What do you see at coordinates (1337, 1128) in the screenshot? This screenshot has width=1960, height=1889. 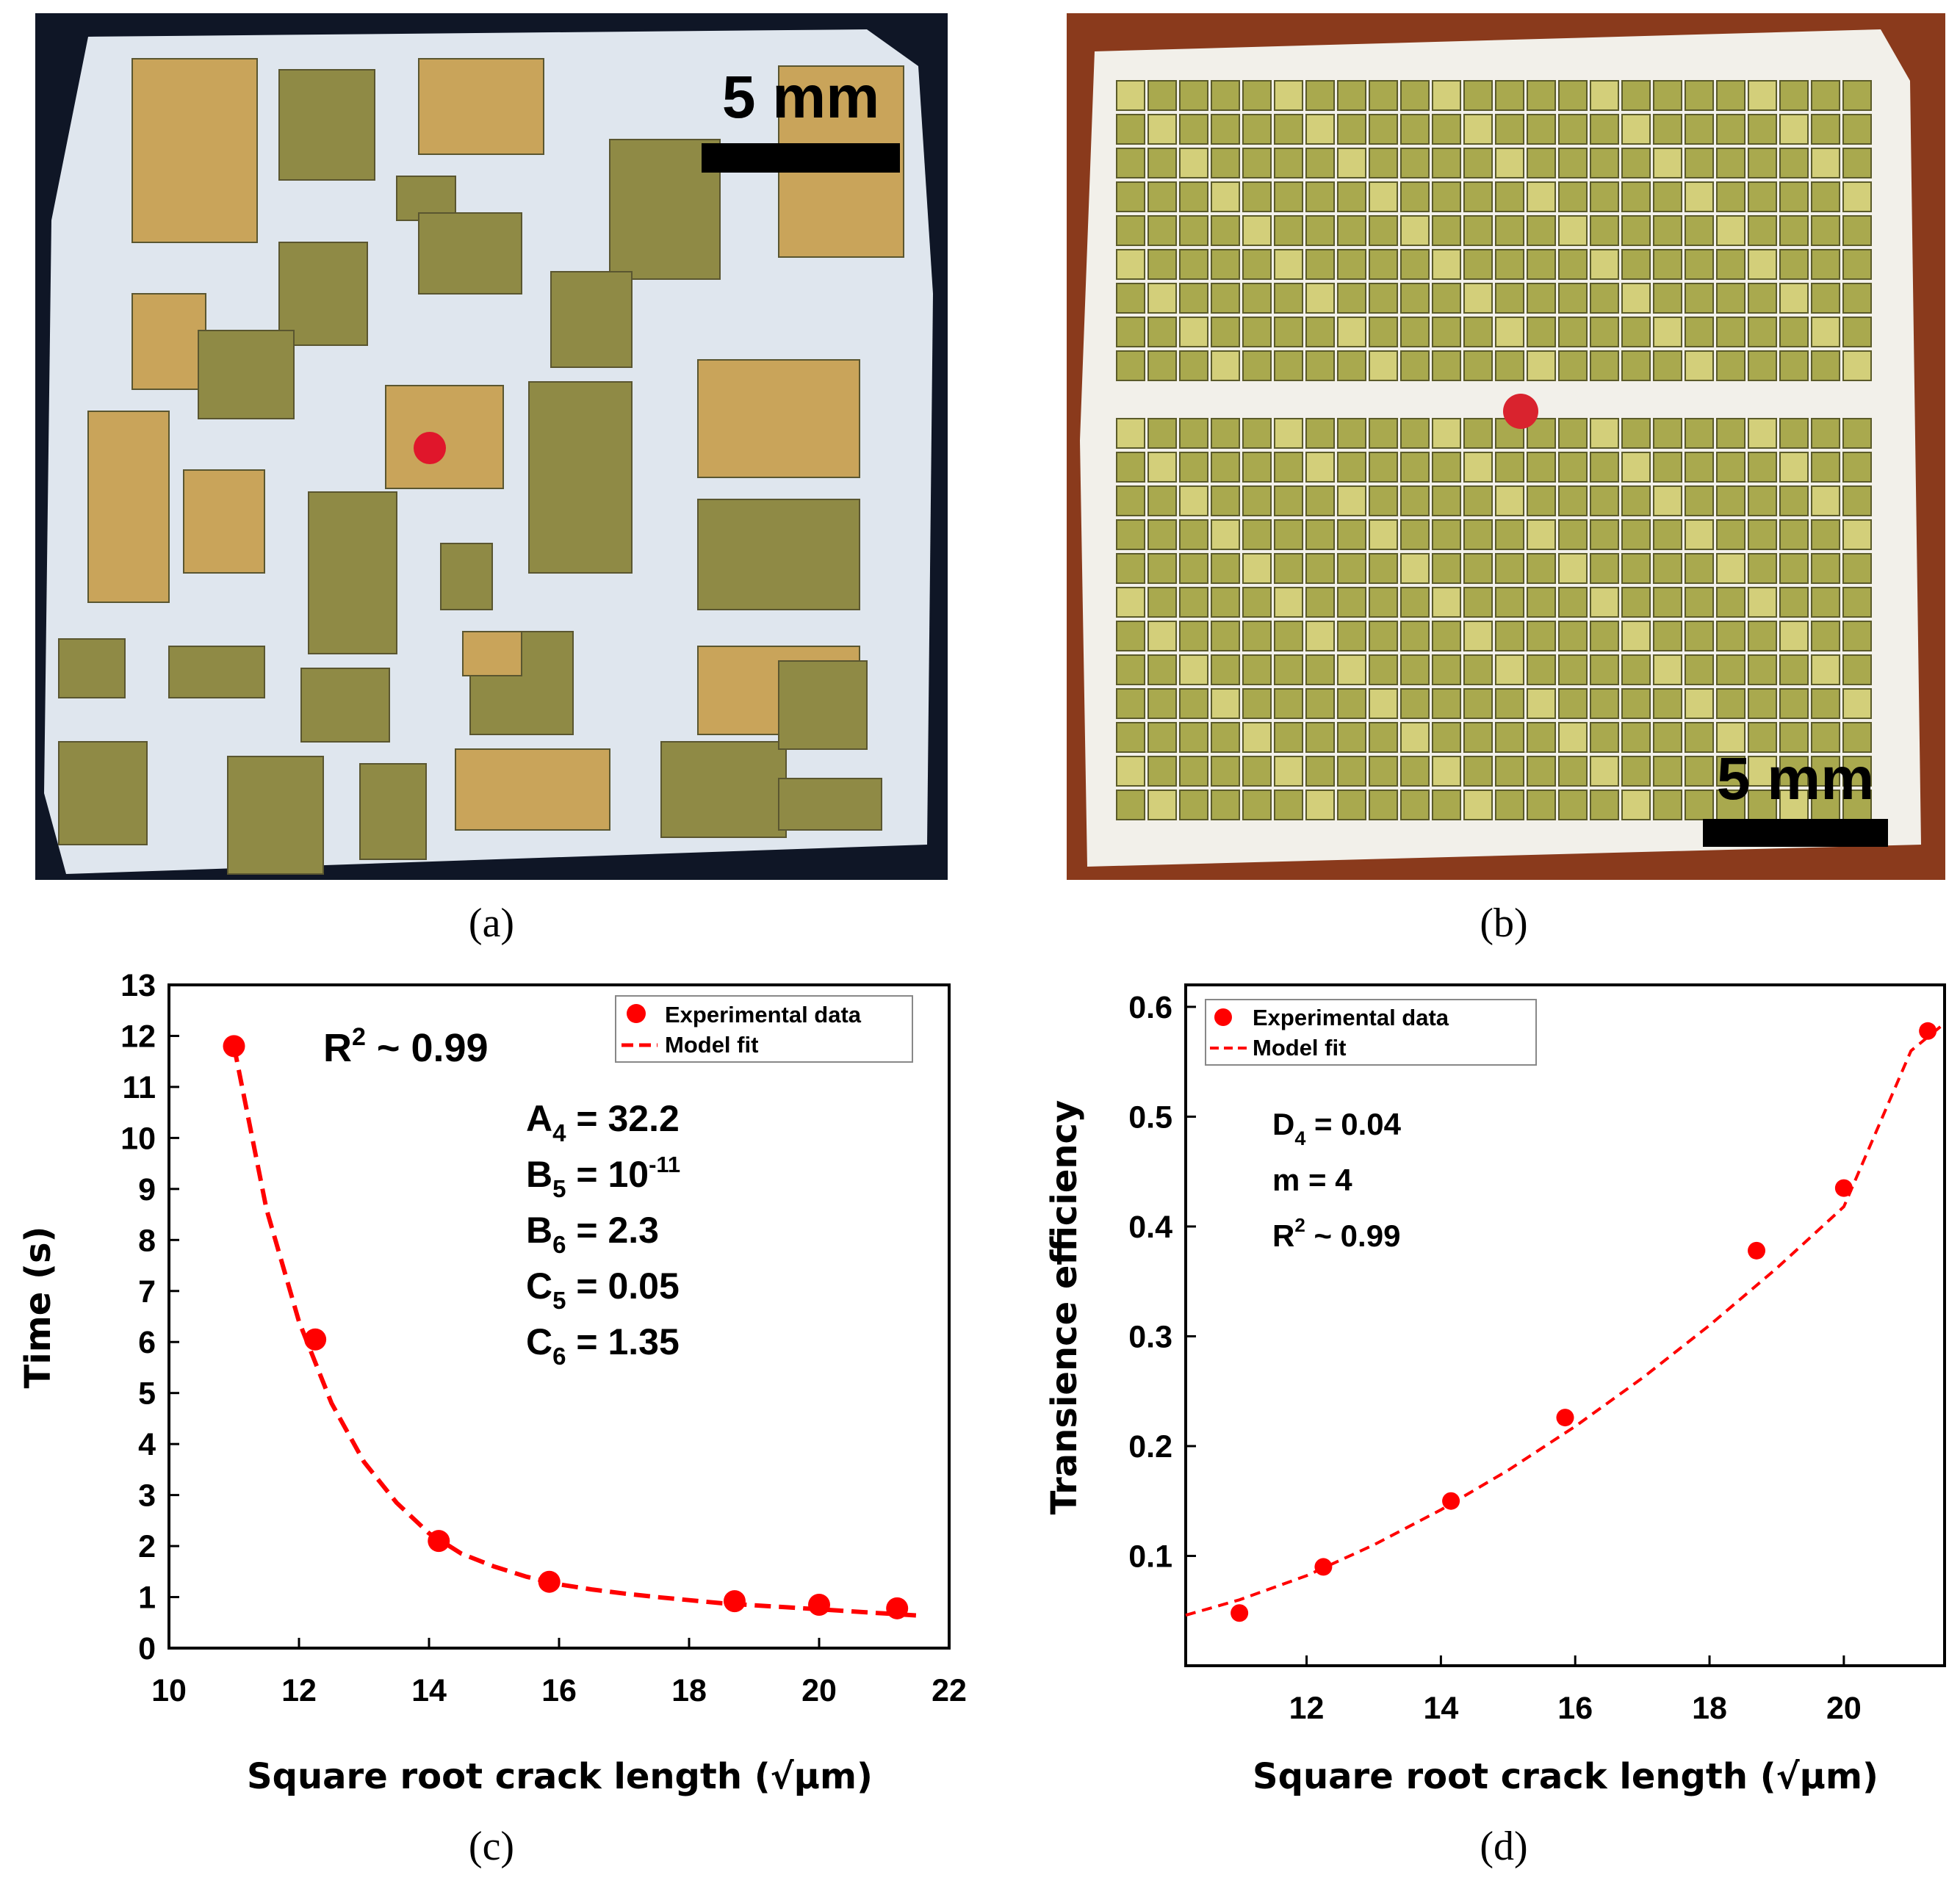 I see `chart-d-param-0: D4 = 0.04` at bounding box center [1337, 1128].